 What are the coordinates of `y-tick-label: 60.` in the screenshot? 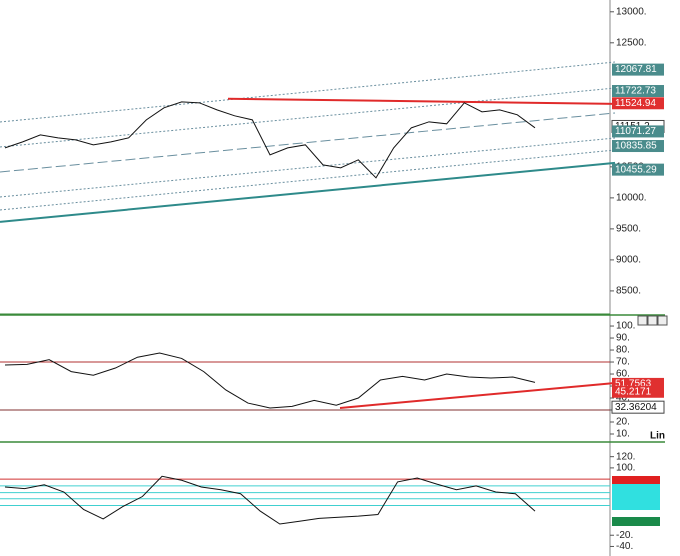 It's located at (623, 374).